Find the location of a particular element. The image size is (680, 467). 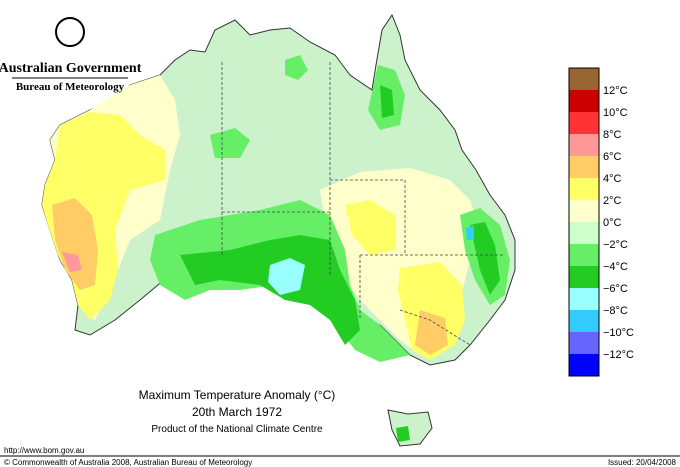

footer-issued: Issued: 20/04/2008 is located at coordinates (642, 462).